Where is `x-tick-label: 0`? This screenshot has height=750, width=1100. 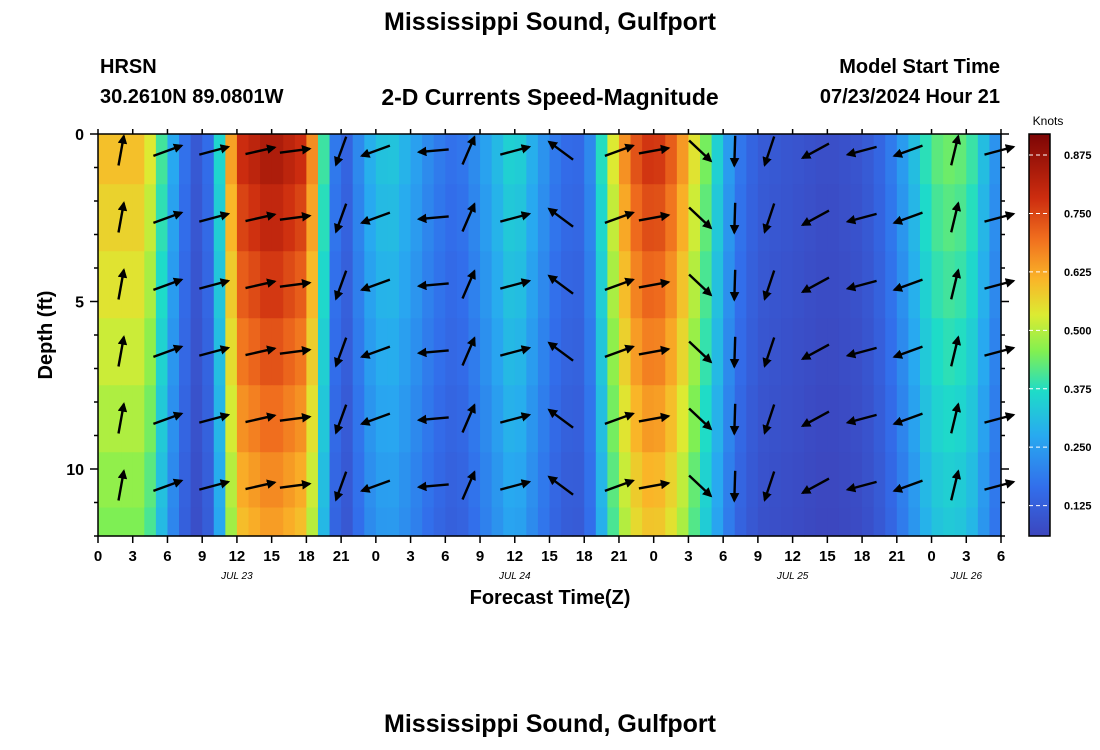
x-tick-label: 0 is located at coordinates (931, 556).